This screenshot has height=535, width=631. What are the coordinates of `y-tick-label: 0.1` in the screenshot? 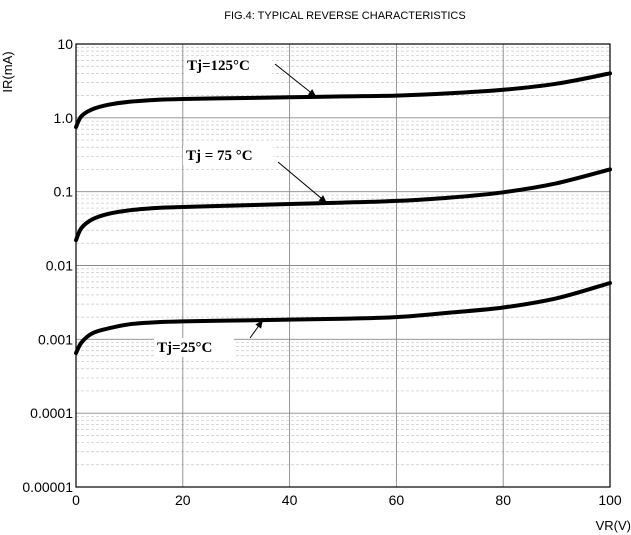 It's located at (64, 192).